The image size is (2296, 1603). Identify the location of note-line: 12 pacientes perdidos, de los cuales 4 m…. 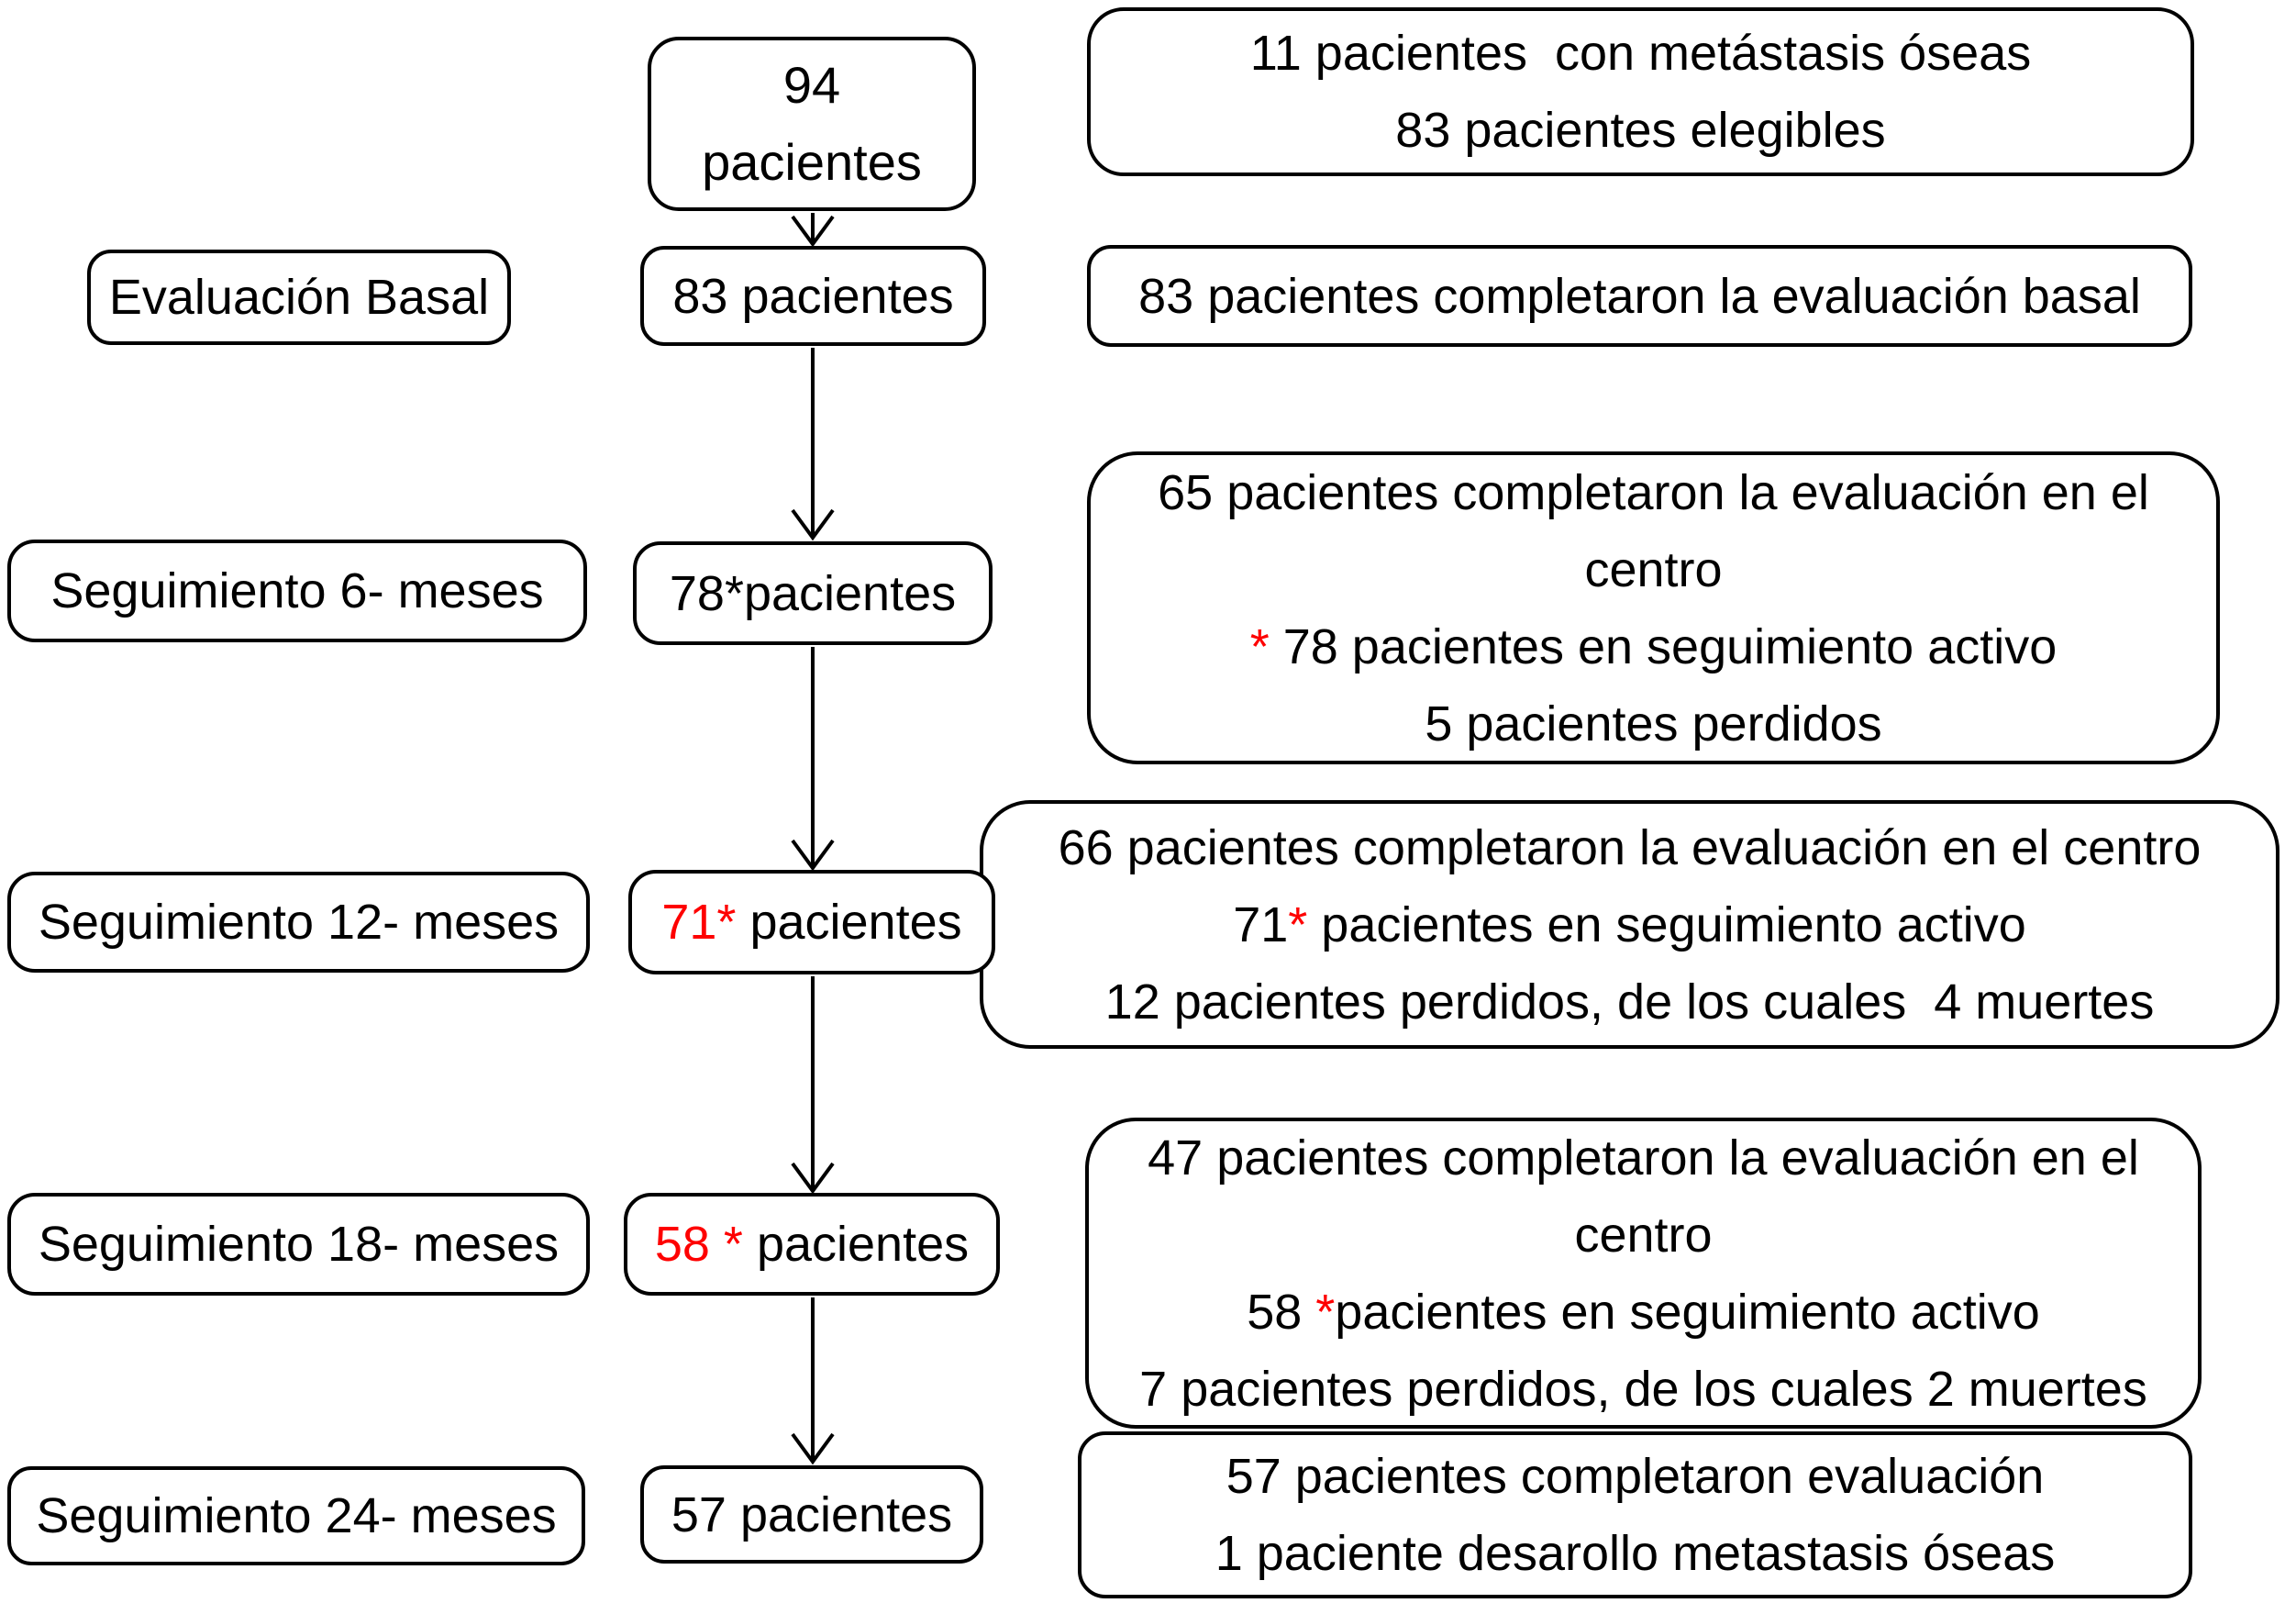
(1629, 1002).